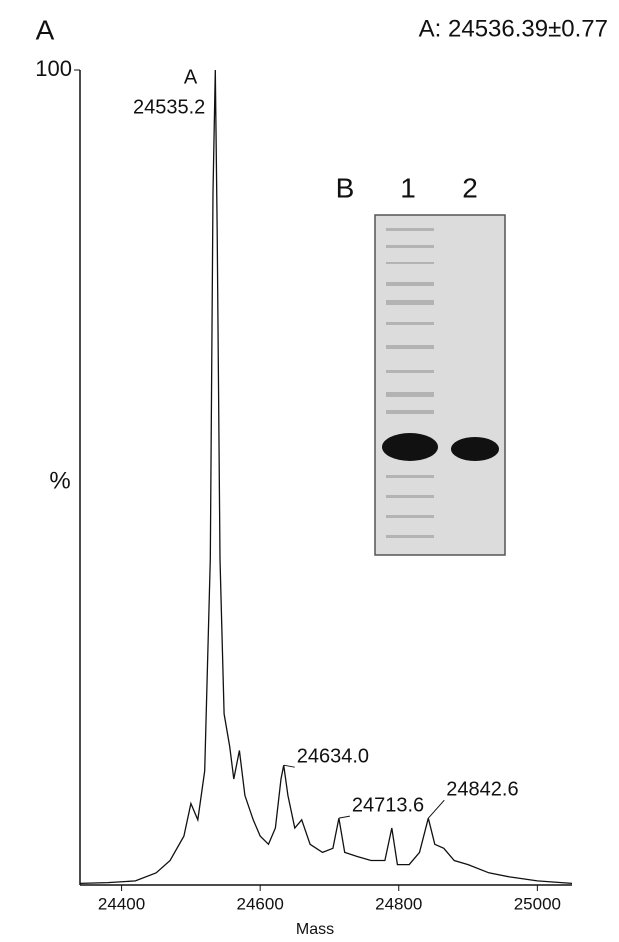 This screenshot has width=619, height=942. What do you see at coordinates (482, 789) in the screenshot?
I see `peak-label: 24842.6` at bounding box center [482, 789].